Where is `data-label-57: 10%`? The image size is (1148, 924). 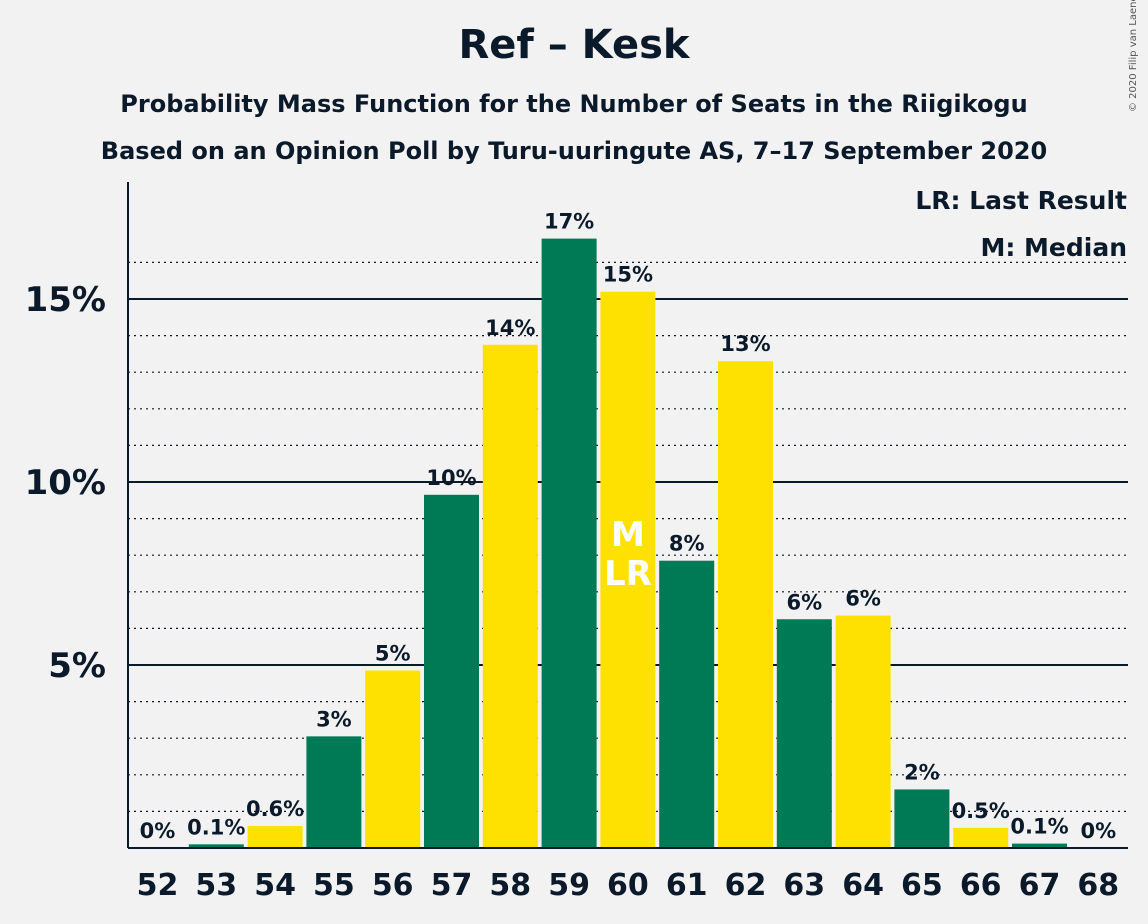 data-label-57: 10% is located at coordinates (451, 478).